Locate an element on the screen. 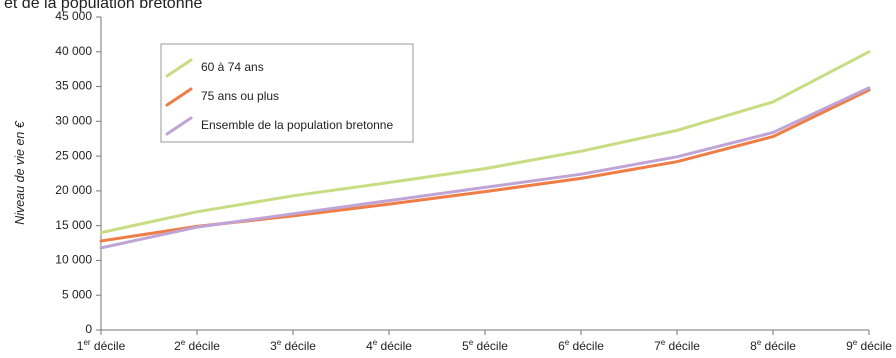  legend-label: 60 à 74 ans is located at coordinates (232, 67).